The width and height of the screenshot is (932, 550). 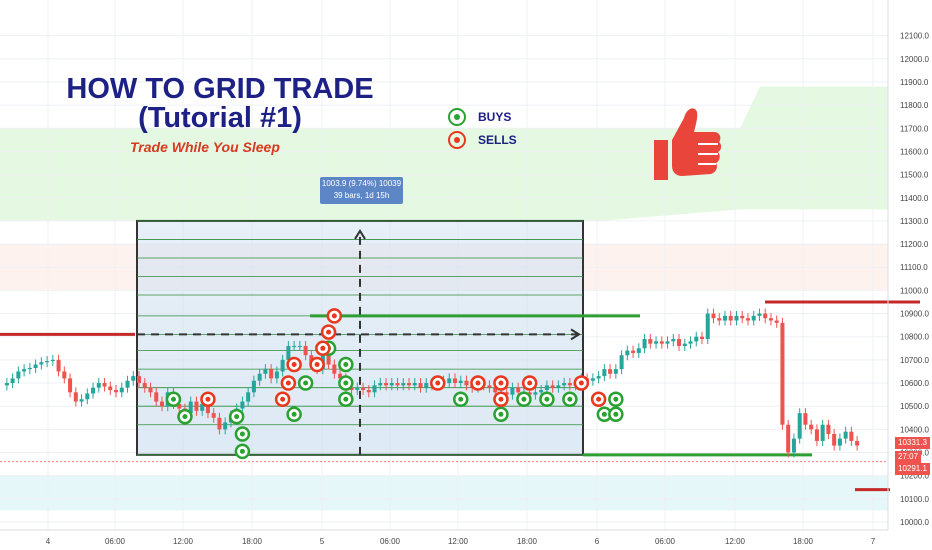 I want to click on y-tick-label: 10100.0, so click(x=914, y=499).